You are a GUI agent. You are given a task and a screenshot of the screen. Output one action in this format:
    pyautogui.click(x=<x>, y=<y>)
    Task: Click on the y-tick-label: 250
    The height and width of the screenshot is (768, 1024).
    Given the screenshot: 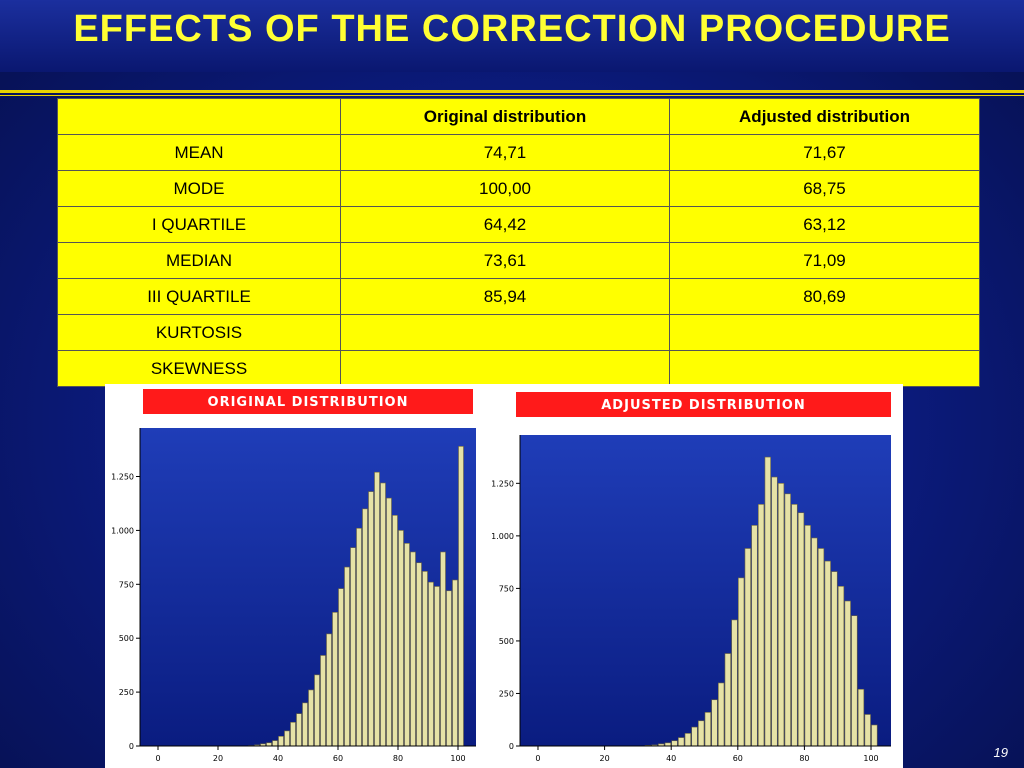 What is the action you would take?
    pyautogui.click(x=506, y=693)
    